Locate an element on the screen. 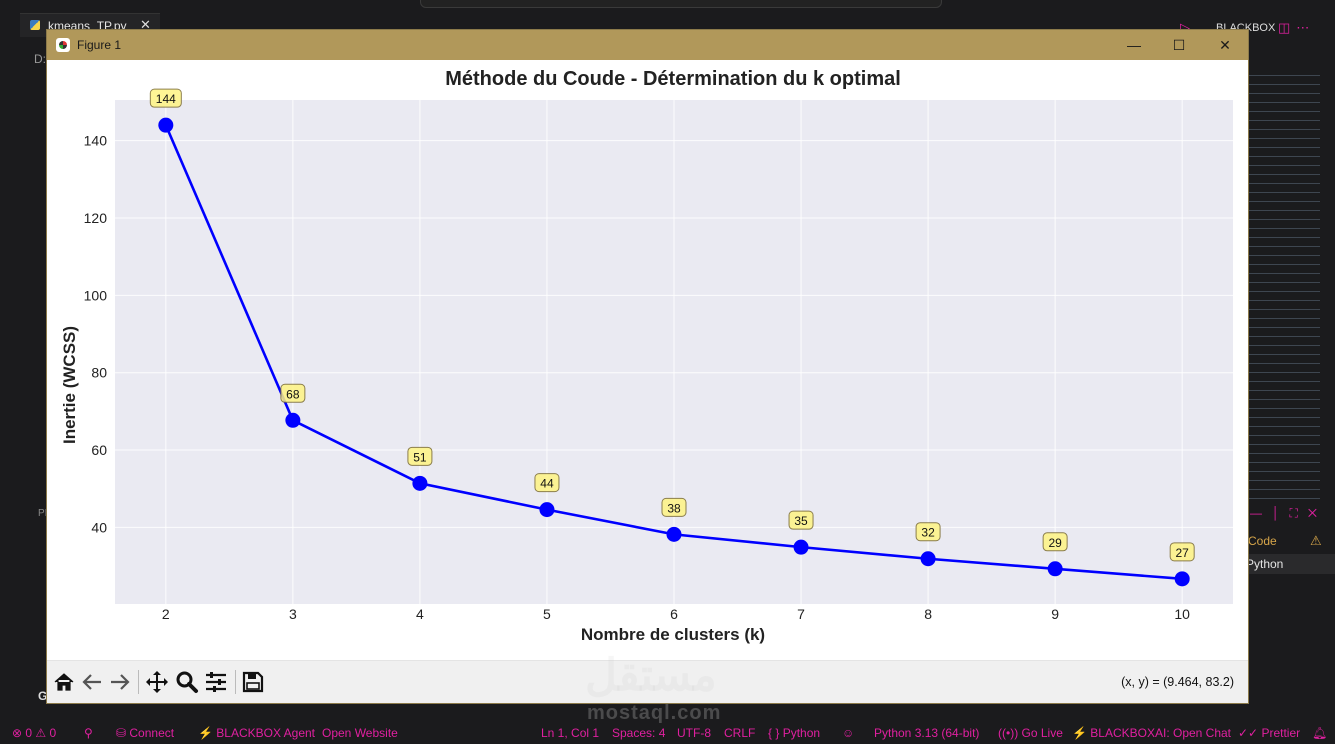 The width and height of the screenshot is (1335, 744). data-label: 27 is located at coordinates (1183, 553).